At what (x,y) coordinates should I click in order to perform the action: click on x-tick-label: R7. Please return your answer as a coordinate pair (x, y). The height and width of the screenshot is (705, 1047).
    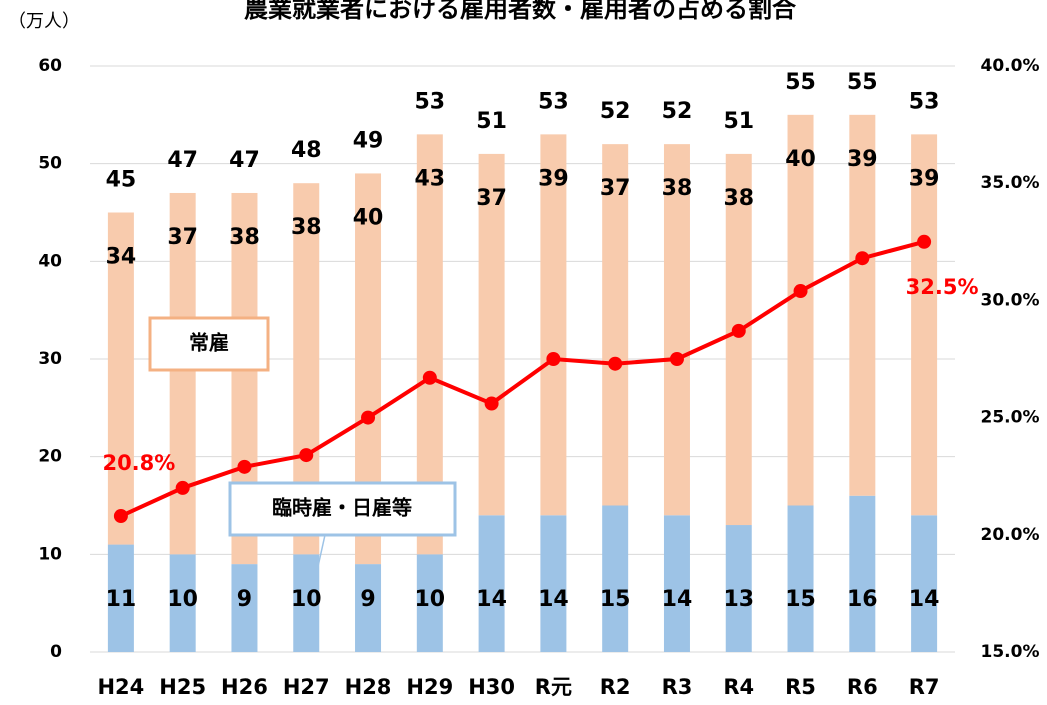
    Looking at the image, I should click on (924, 687).